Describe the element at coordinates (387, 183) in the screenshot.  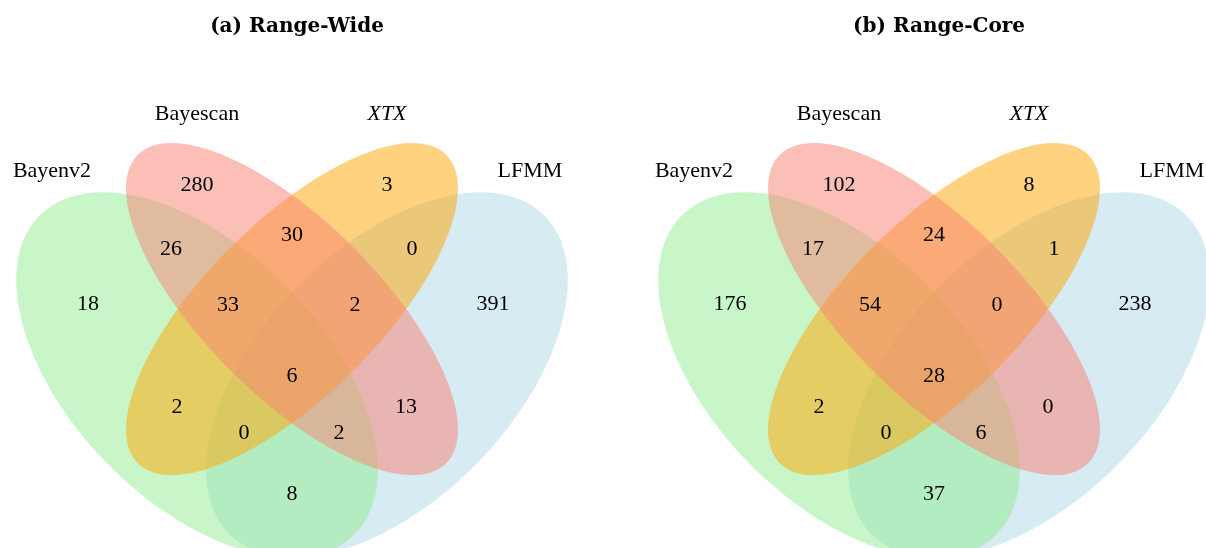
I see `data-label: 3` at that location.